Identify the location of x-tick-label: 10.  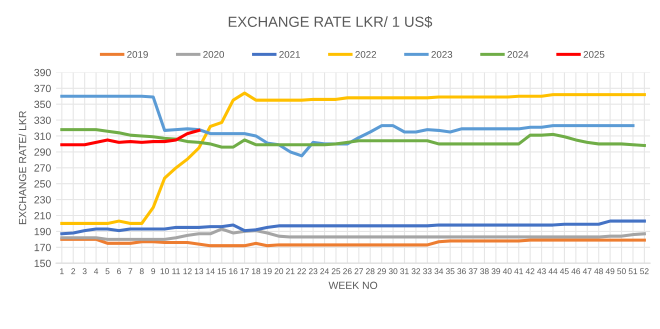
(164, 271).